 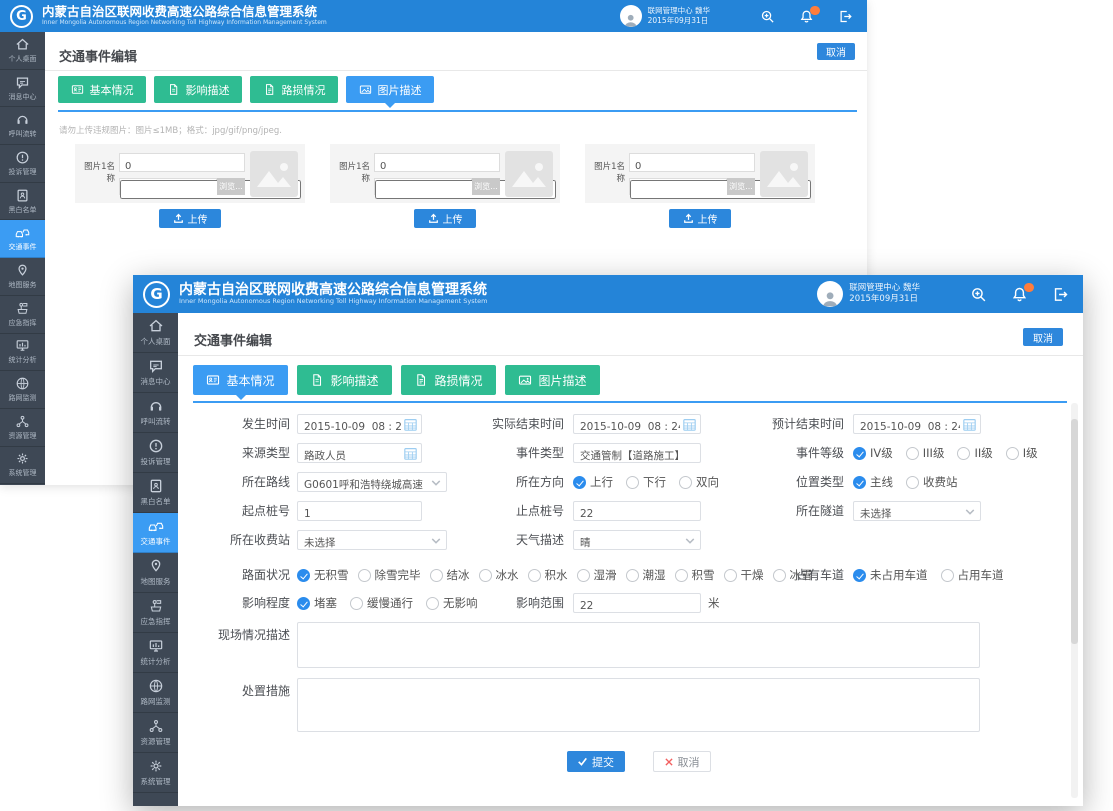 What do you see at coordinates (410, 453) in the screenshot?
I see `picker-grid-icon` at bounding box center [410, 453].